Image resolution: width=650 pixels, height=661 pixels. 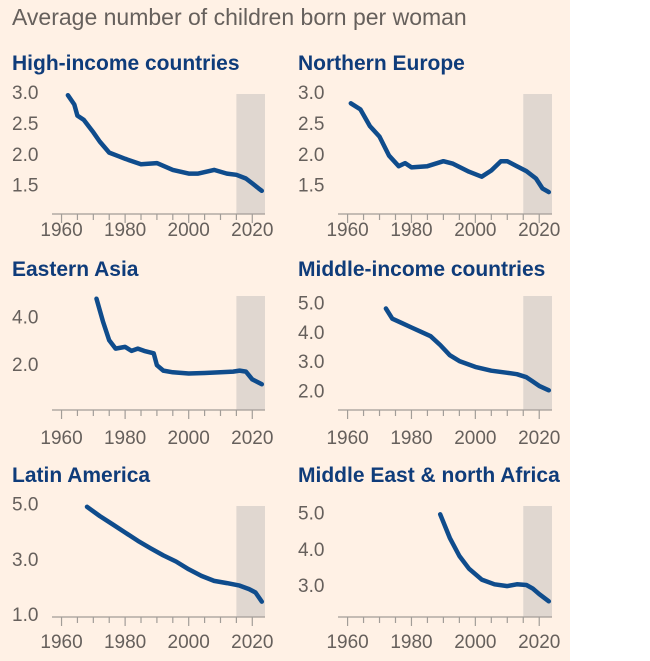 What do you see at coordinates (252, 438) in the screenshot?
I see `panel-eastern-asia-xtick-label: 2020` at bounding box center [252, 438].